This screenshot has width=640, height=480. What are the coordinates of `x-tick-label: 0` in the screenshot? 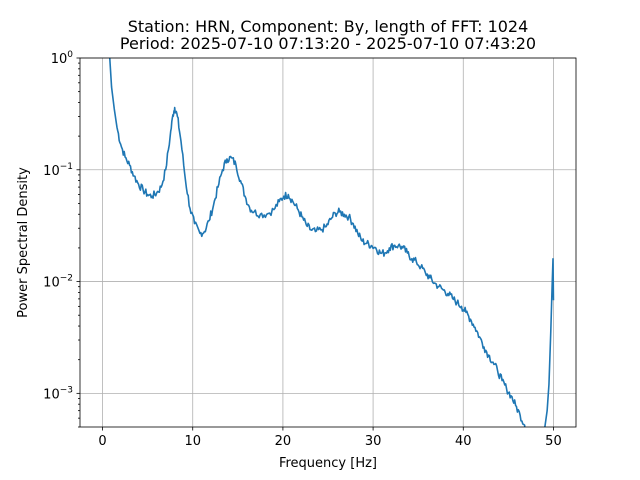 It's located at (102, 441).